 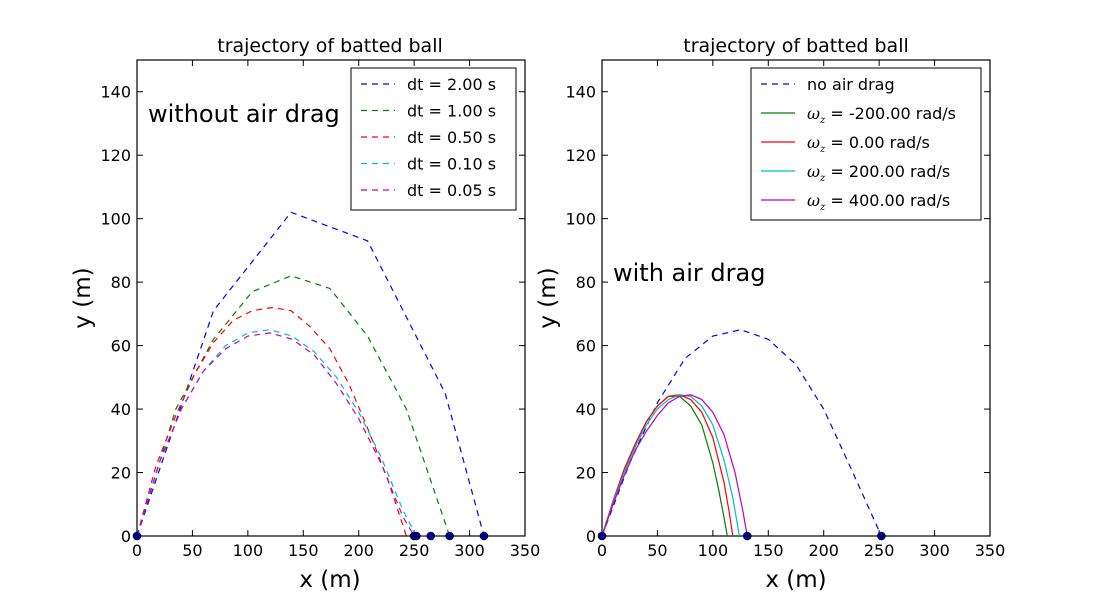 What do you see at coordinates (878, 202) in the screenshot?
I see `right-legend-label-4: ωz = 400.00 rad/s` at bounding box center [878, 202].